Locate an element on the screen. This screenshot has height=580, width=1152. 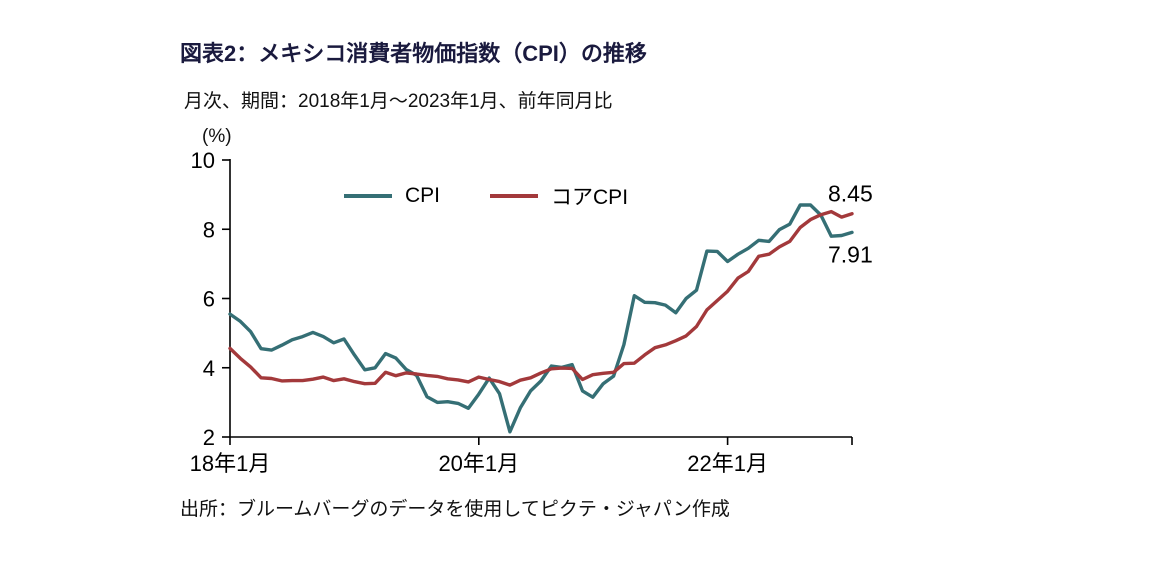
y-tick-label: 4 is located at coordinates (209, 368).